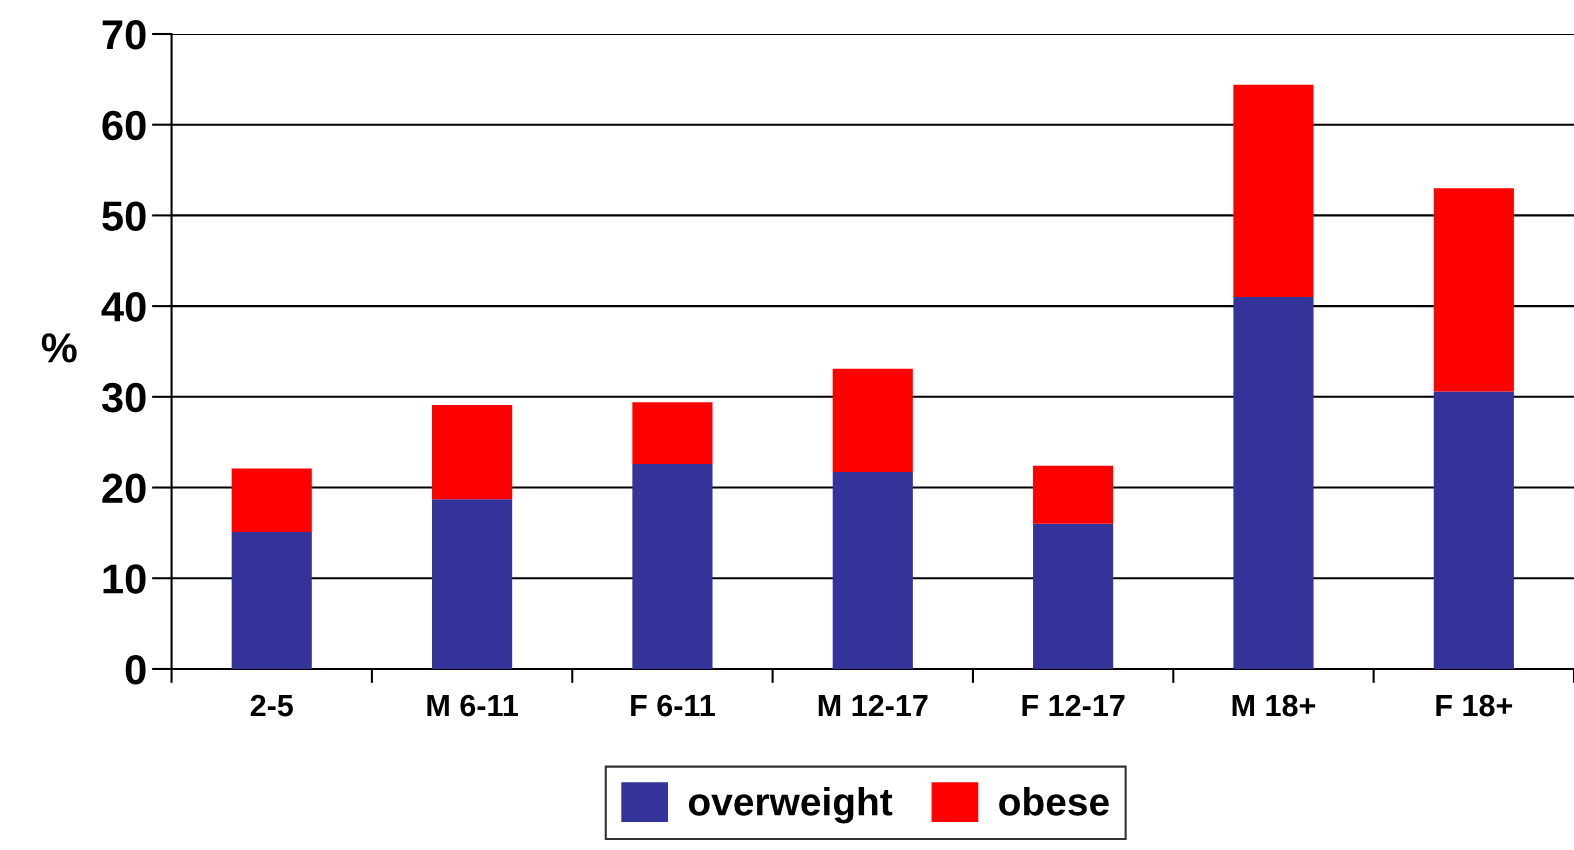 The image size is (1574, 850). Describe the element at coordinates (124, 216) in the screenshot. I see `y-tick-label: 50` at that location.